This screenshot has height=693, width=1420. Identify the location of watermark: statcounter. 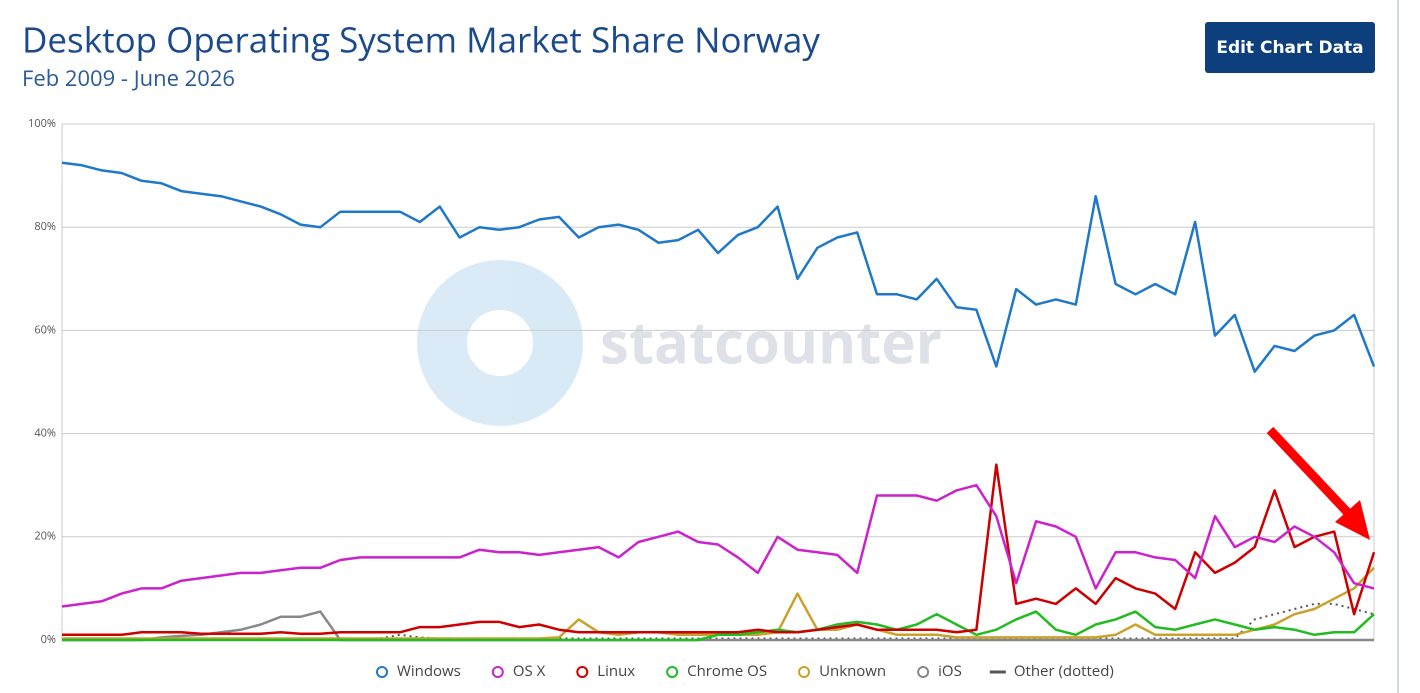
(771, 341).